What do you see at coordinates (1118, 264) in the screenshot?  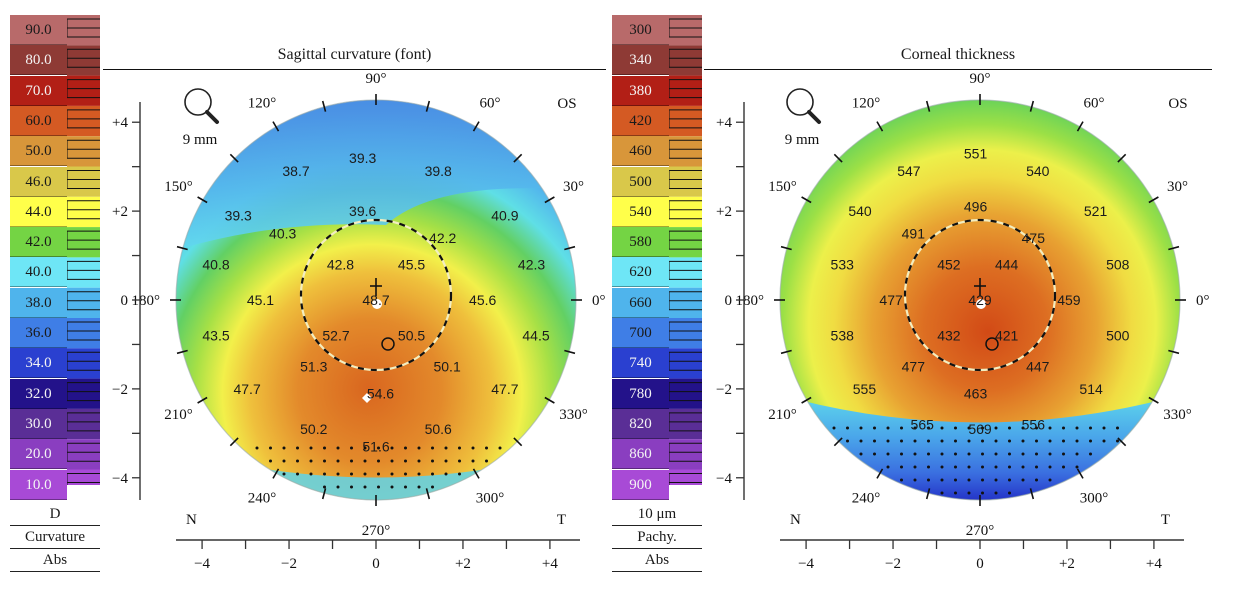 I see `map-value: 508` at bounding box center [1118, 264].